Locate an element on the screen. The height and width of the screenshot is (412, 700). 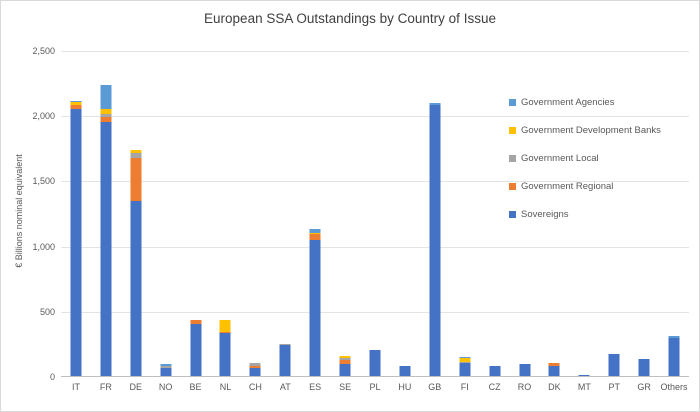
bar-no is located at coordinates (166, 370).